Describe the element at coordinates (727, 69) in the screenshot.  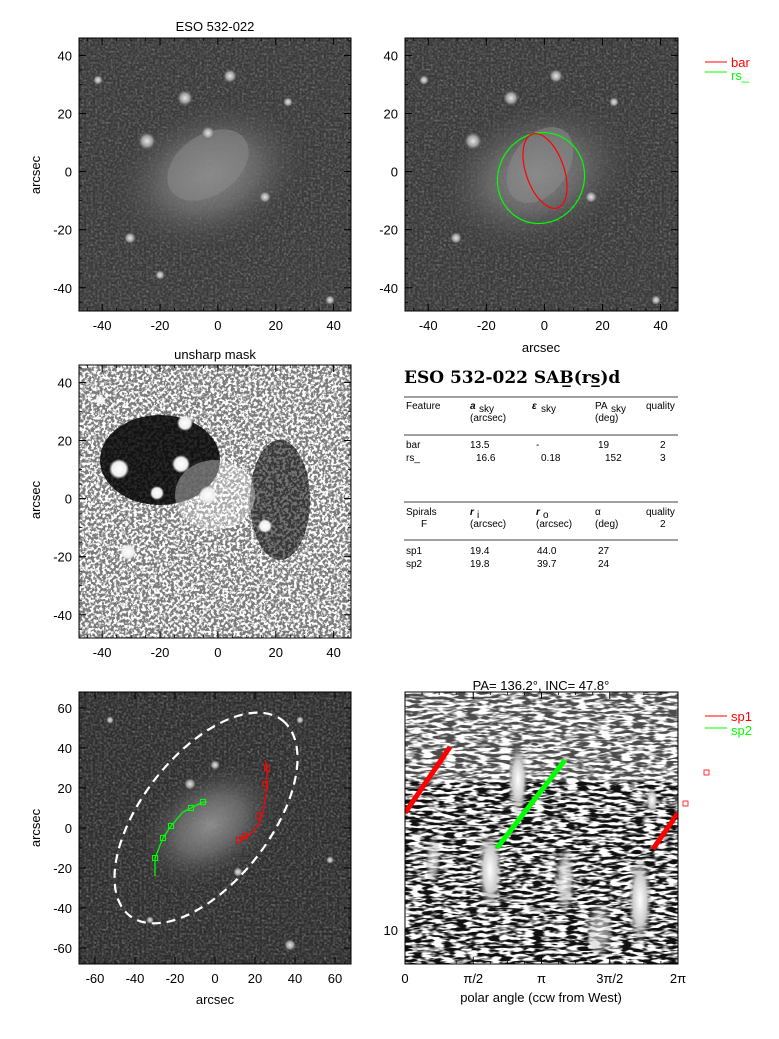
I see `legend-bar-rs: bar rs_` at that location.